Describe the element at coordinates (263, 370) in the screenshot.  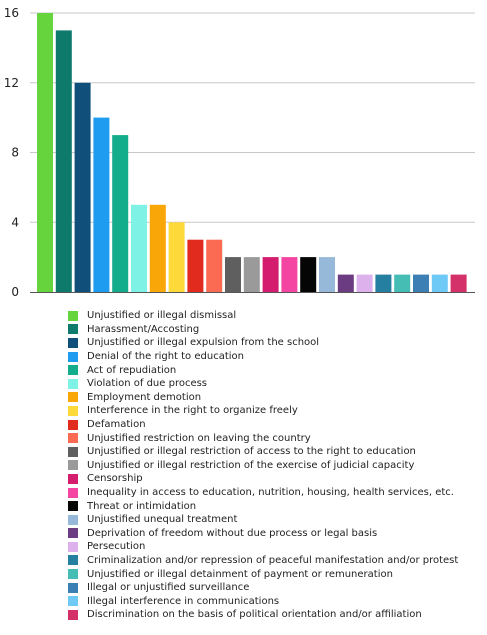
I see `legend-item: Act of repudiation` at that location.